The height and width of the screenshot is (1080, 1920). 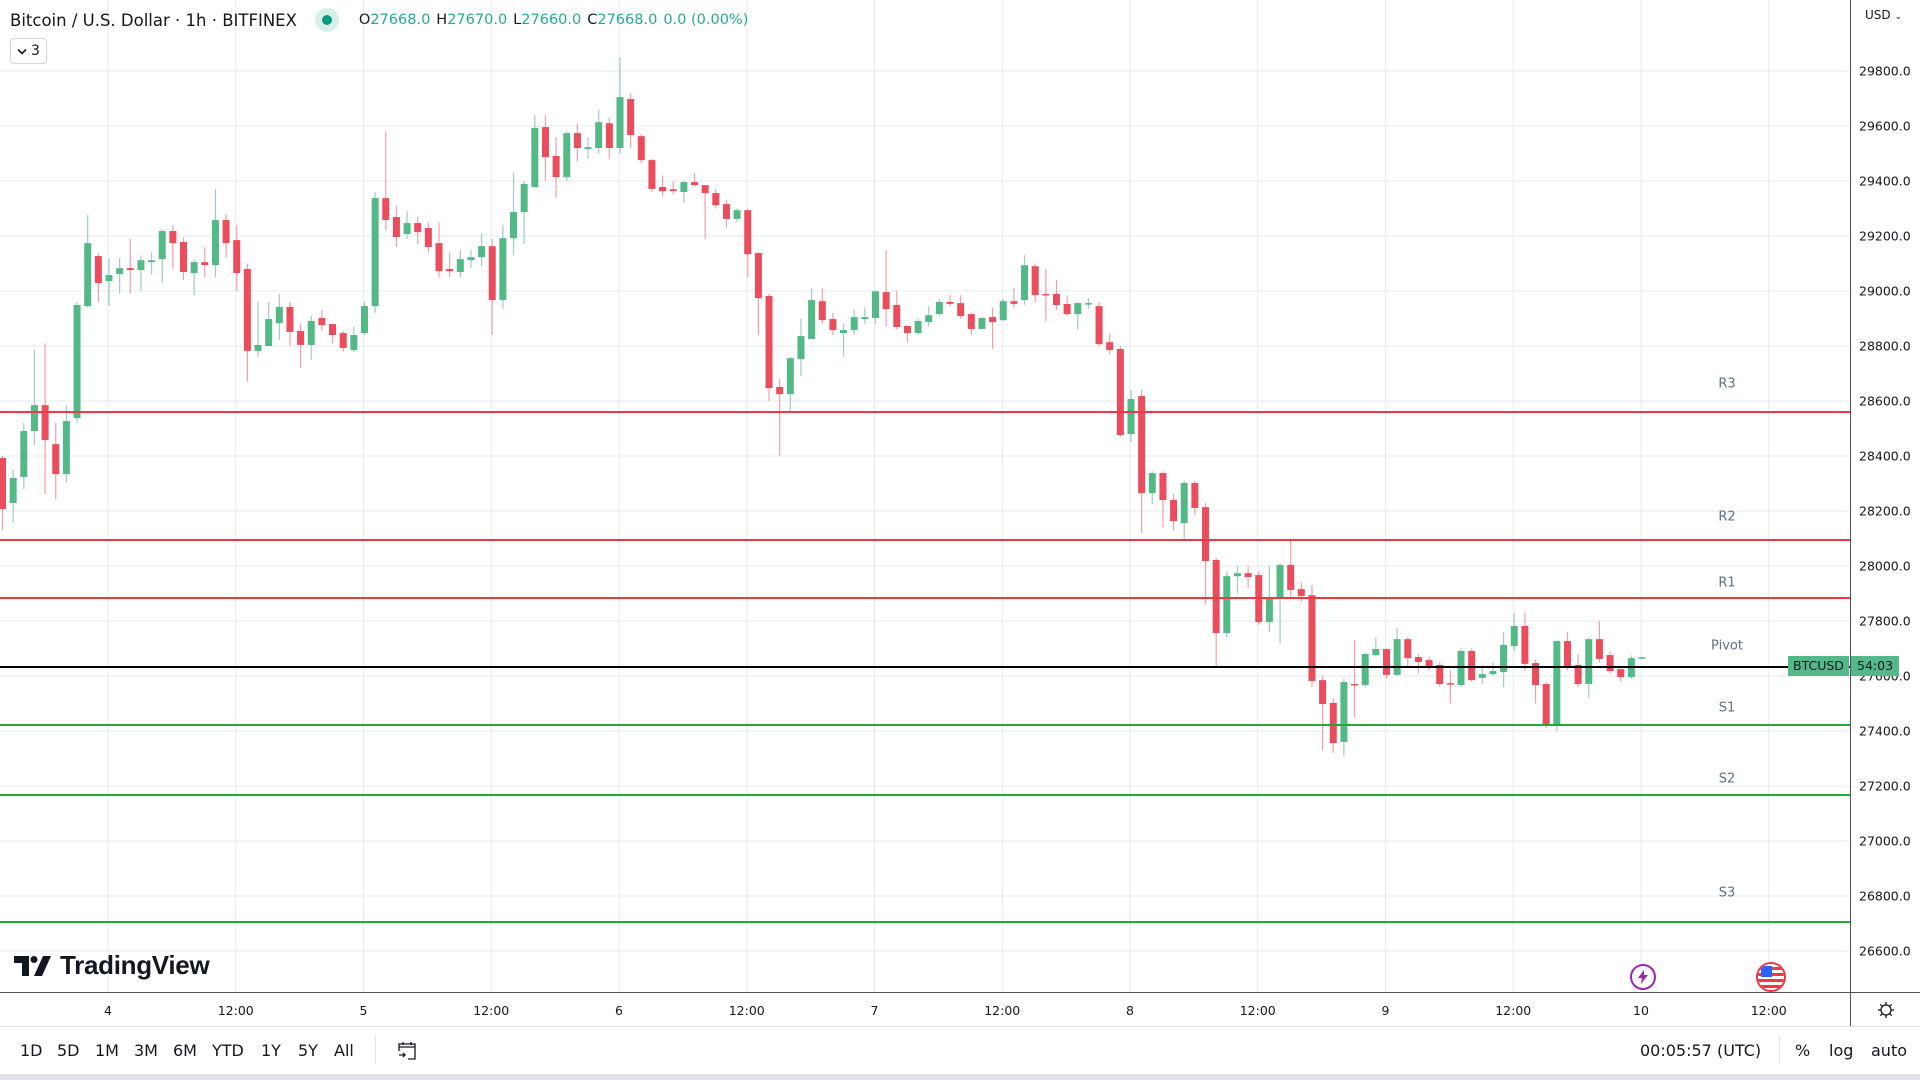 I want to click on price-tick-label: 26600.0, so click(x=1885, y=951).